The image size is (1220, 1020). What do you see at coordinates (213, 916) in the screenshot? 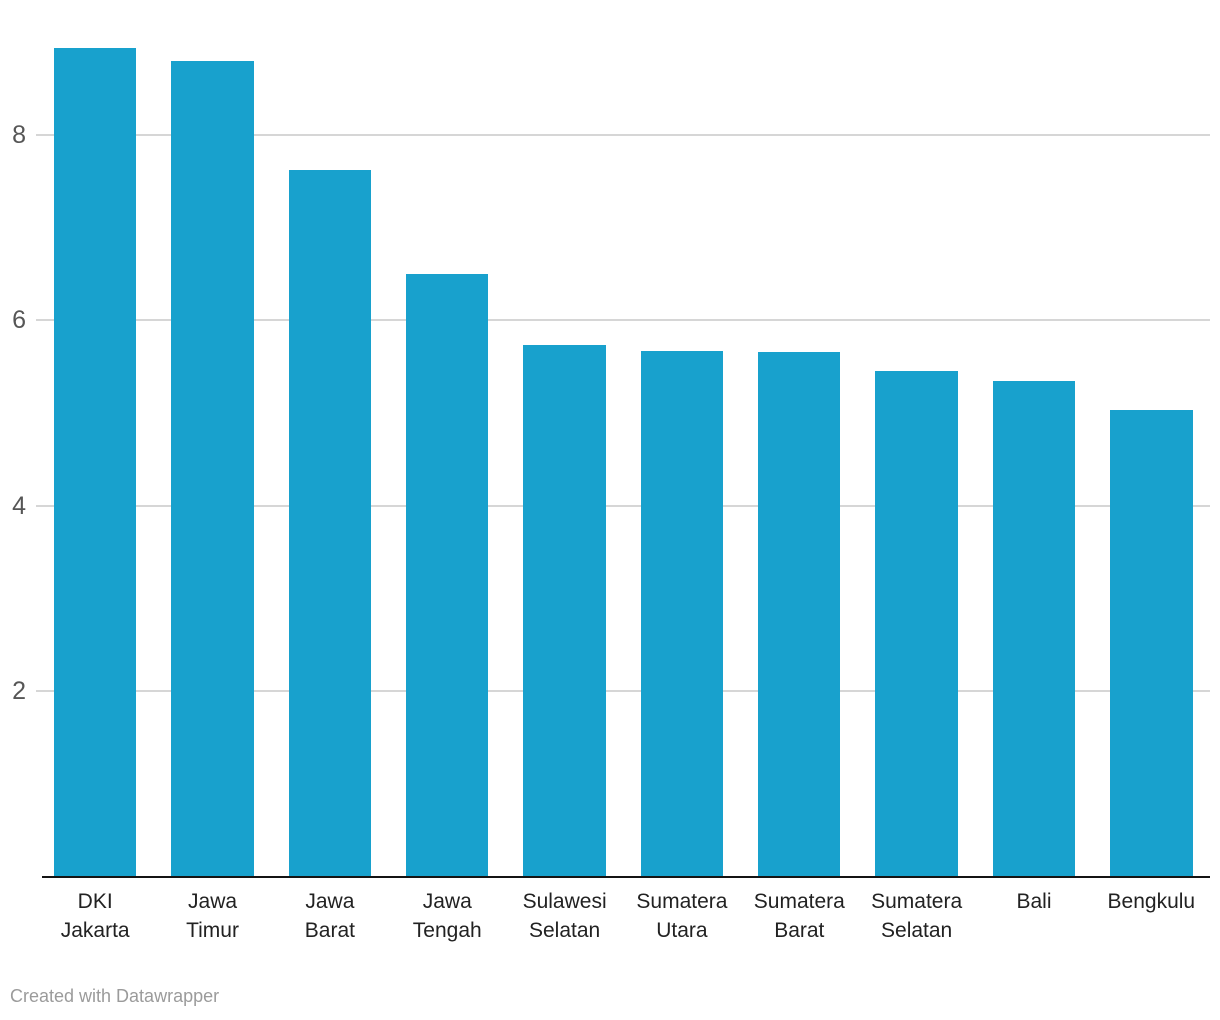
I see `x-axis-label-jawa-timur: Jawa Timur` at bounding box center [213, 916].